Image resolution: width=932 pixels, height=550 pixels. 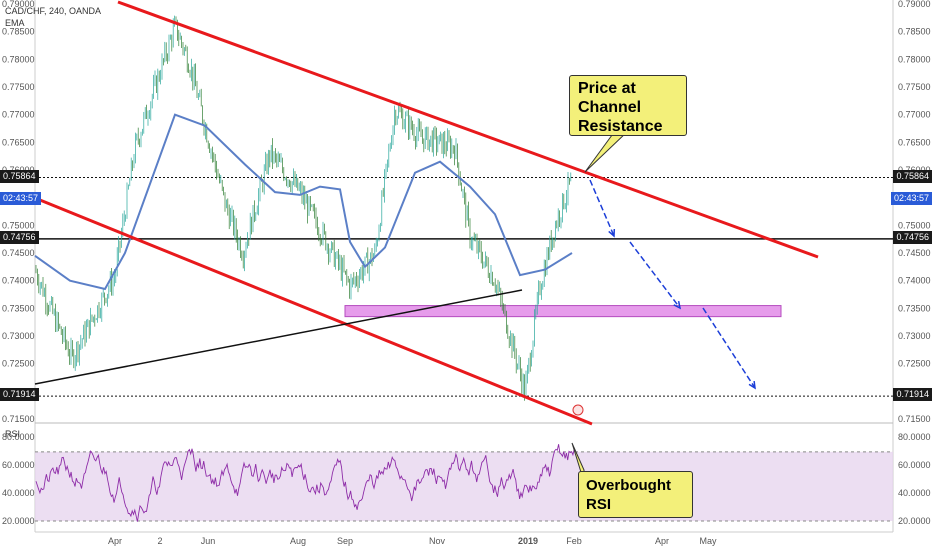 What do you see at coordinates (18, 419) in the screenshot?
I see `price-tick-left: 0.71500` at bounding box center [18, 419].